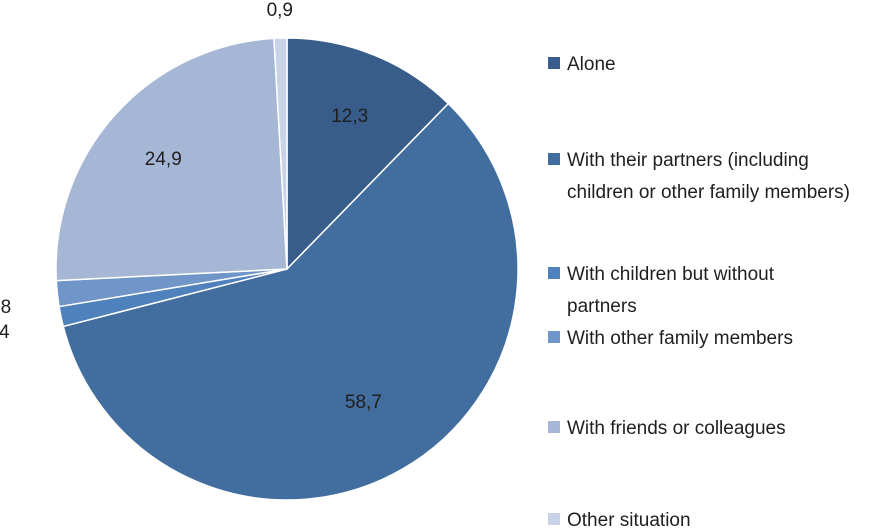 The image size is (896, 529). What do you see at coordinates (280, 153) in the screenshot?
I see `slice-other-situation` at bounding box center [280, 153].